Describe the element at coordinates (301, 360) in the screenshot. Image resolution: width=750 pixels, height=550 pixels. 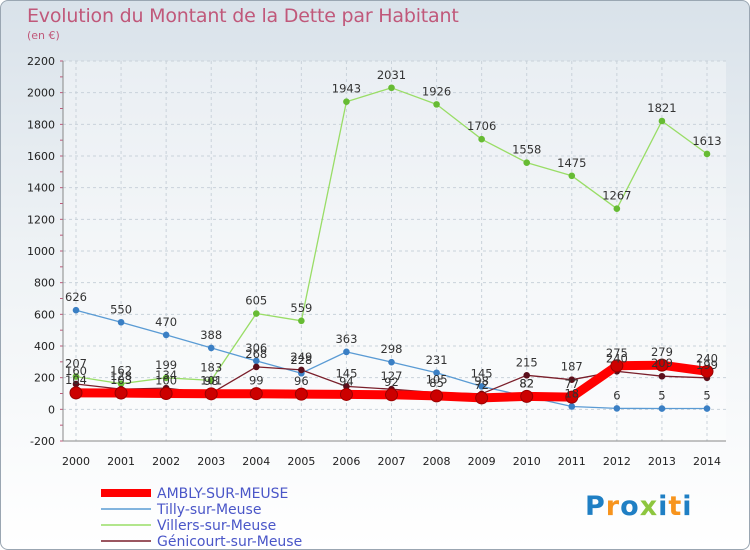
I see `data-label: 228` at that location.